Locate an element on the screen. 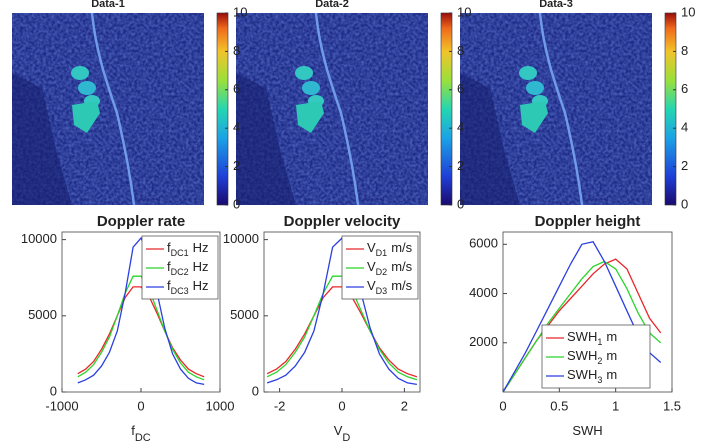 This screenshot has width=711, height=445. chart-title: Doppler rate is located at coordinates (141, 221).